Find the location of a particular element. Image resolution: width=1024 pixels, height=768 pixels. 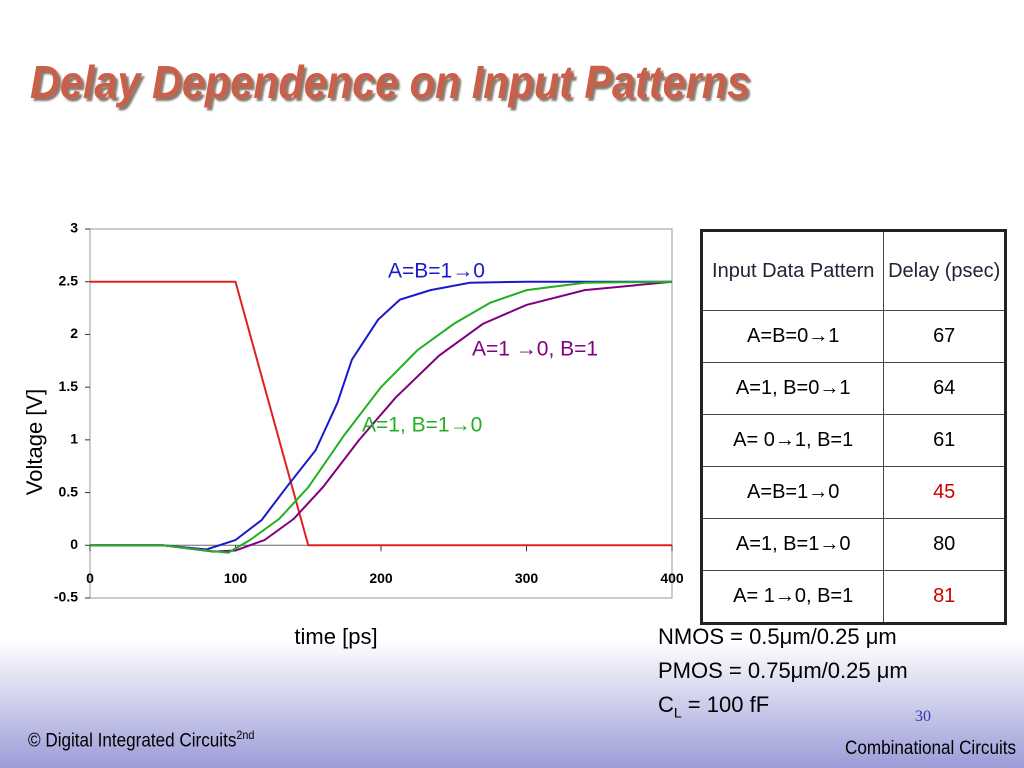

note: PMOS = 0.75μm/0.25 μm is located at coordinates (783, 670).